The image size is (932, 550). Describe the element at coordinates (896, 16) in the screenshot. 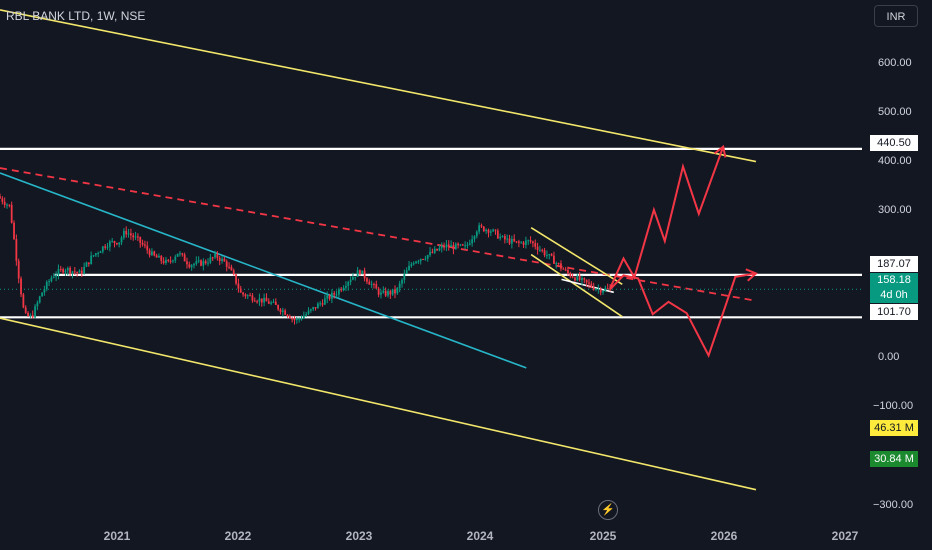

I see `currency-selector: INR` at that location.